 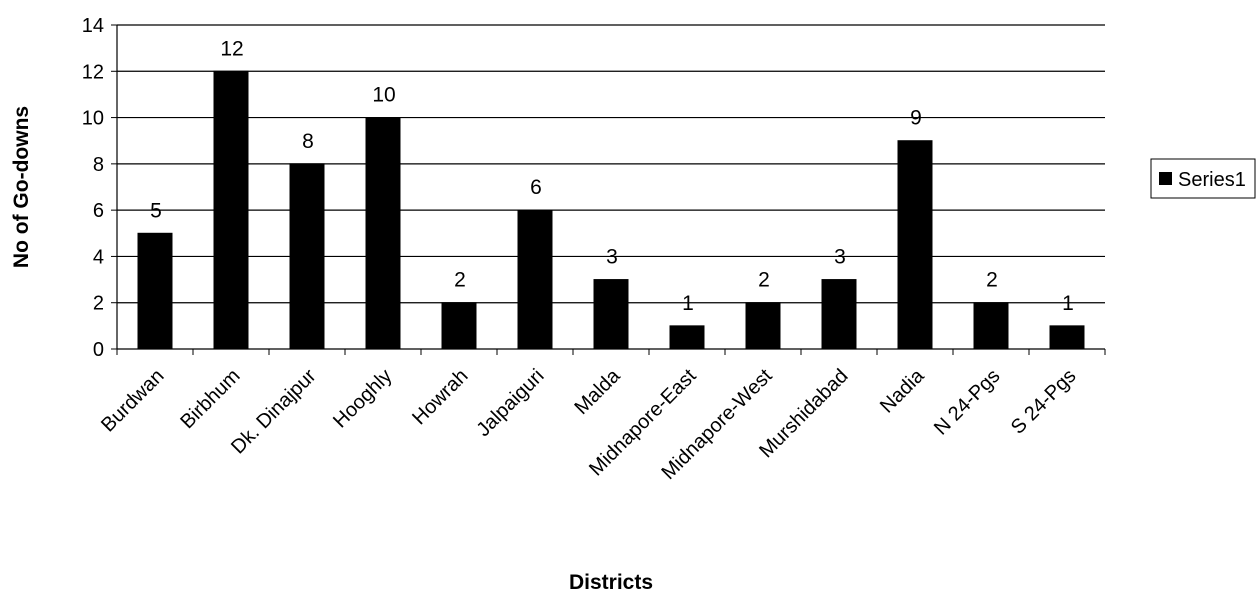 I want to click on data-label: 8, so click(x=308, y=141).